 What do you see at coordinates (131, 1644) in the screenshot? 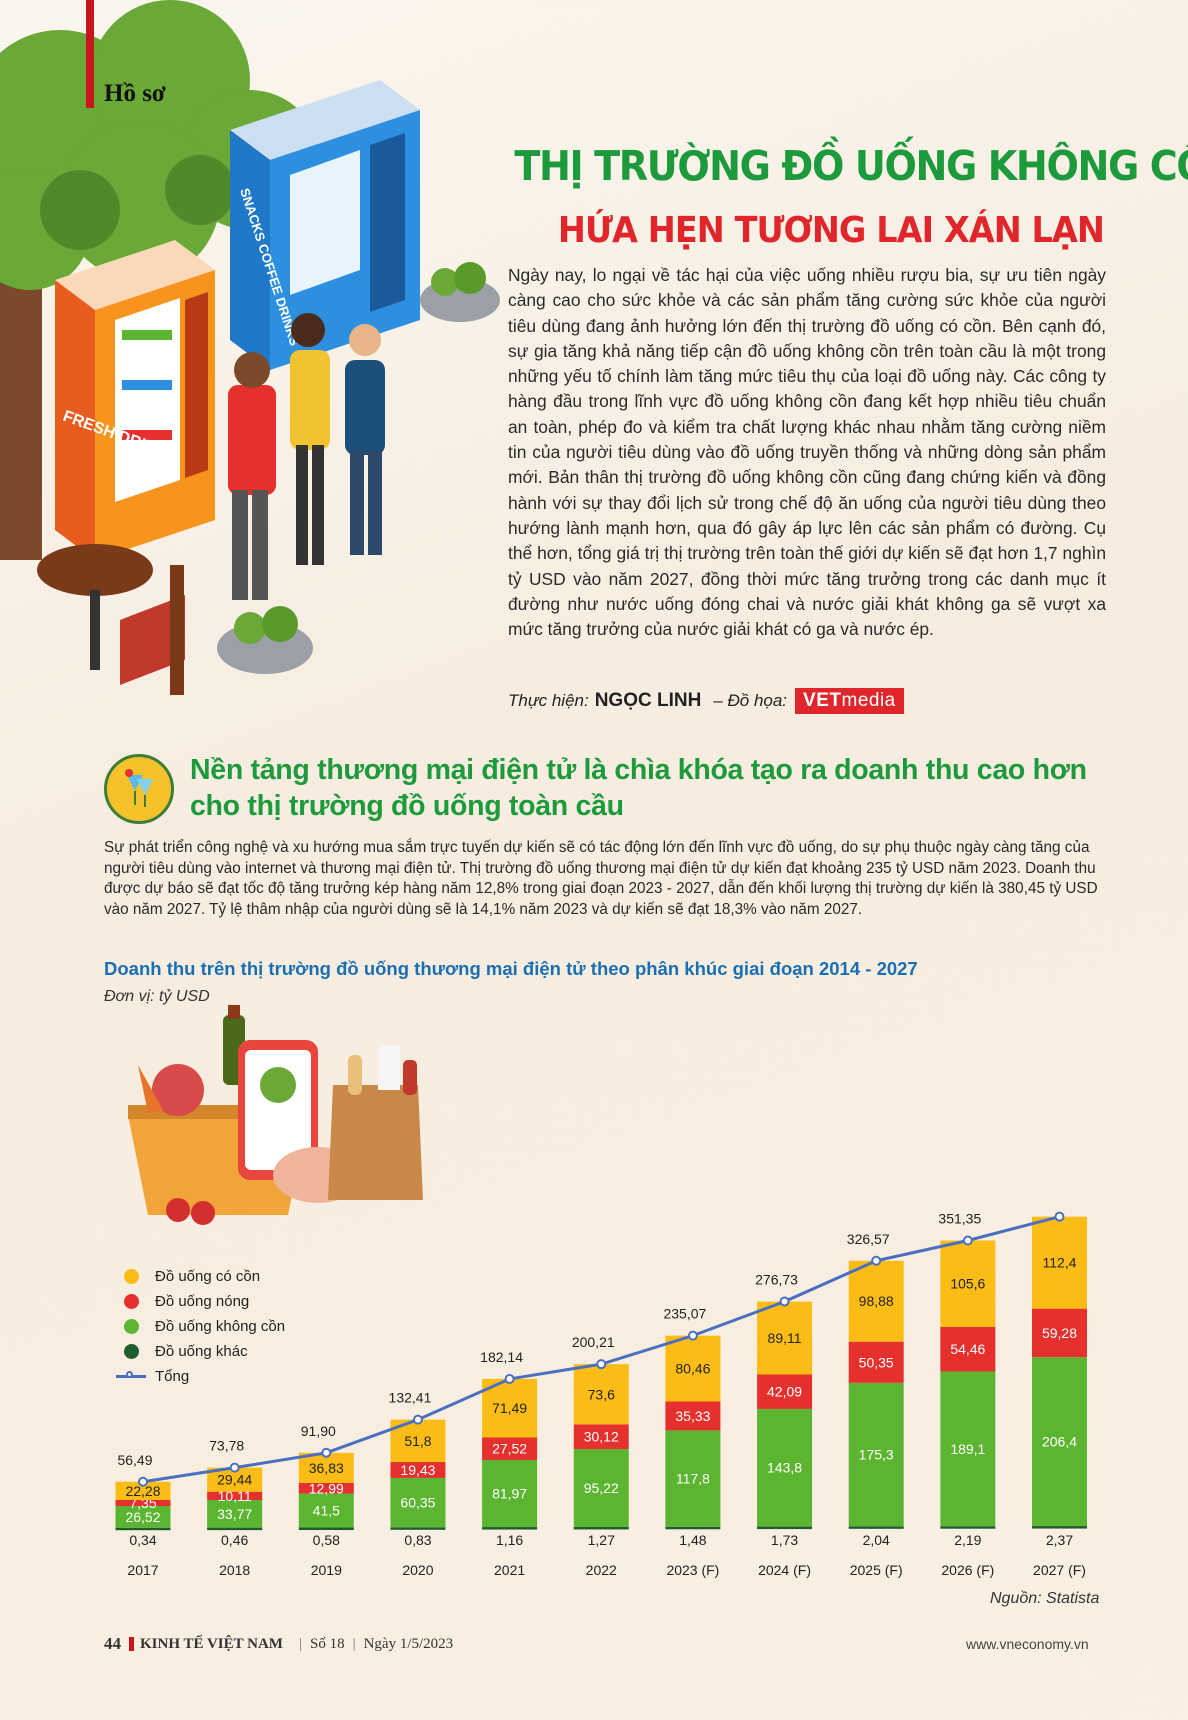
I see `footer-marker` at bounding box center [131, 1644].